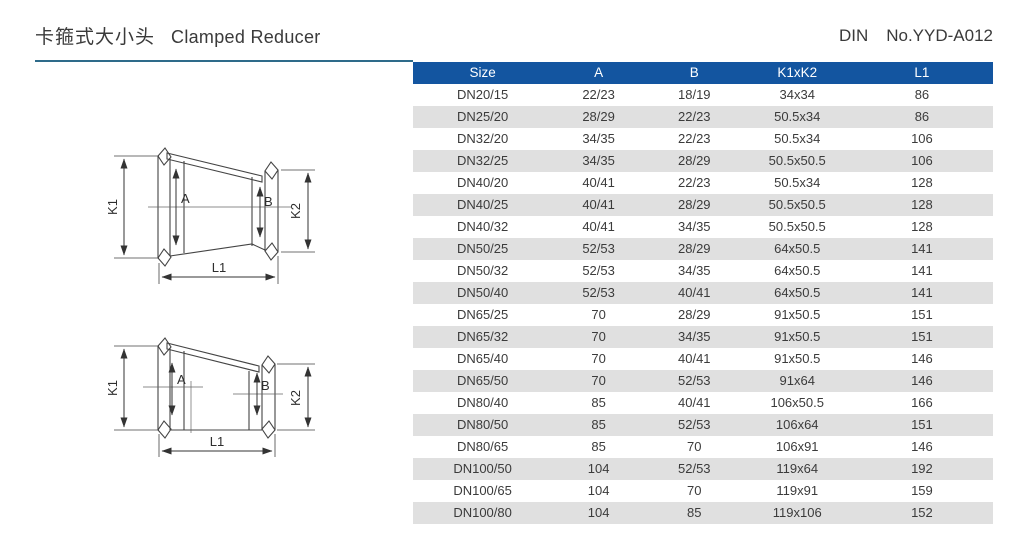 Image resolution: width=1024 pixels, height=556 pixels. What do you see at coordinates (265, 385) in the screenshot?
I see `dim-label-b: B` at bounding box center [265, 385].